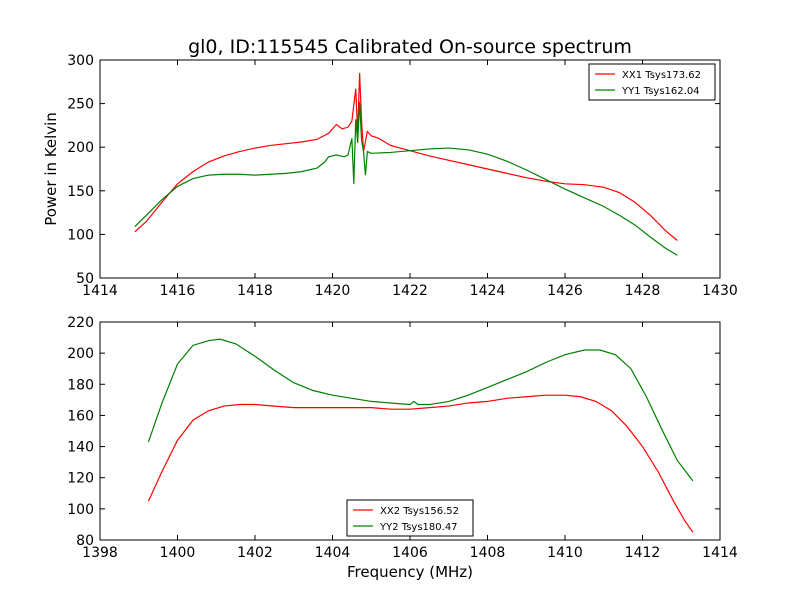  Describe the element at coordinates (565, 553) in the screenshot. I see `x-tick-label: 1410` at that location.